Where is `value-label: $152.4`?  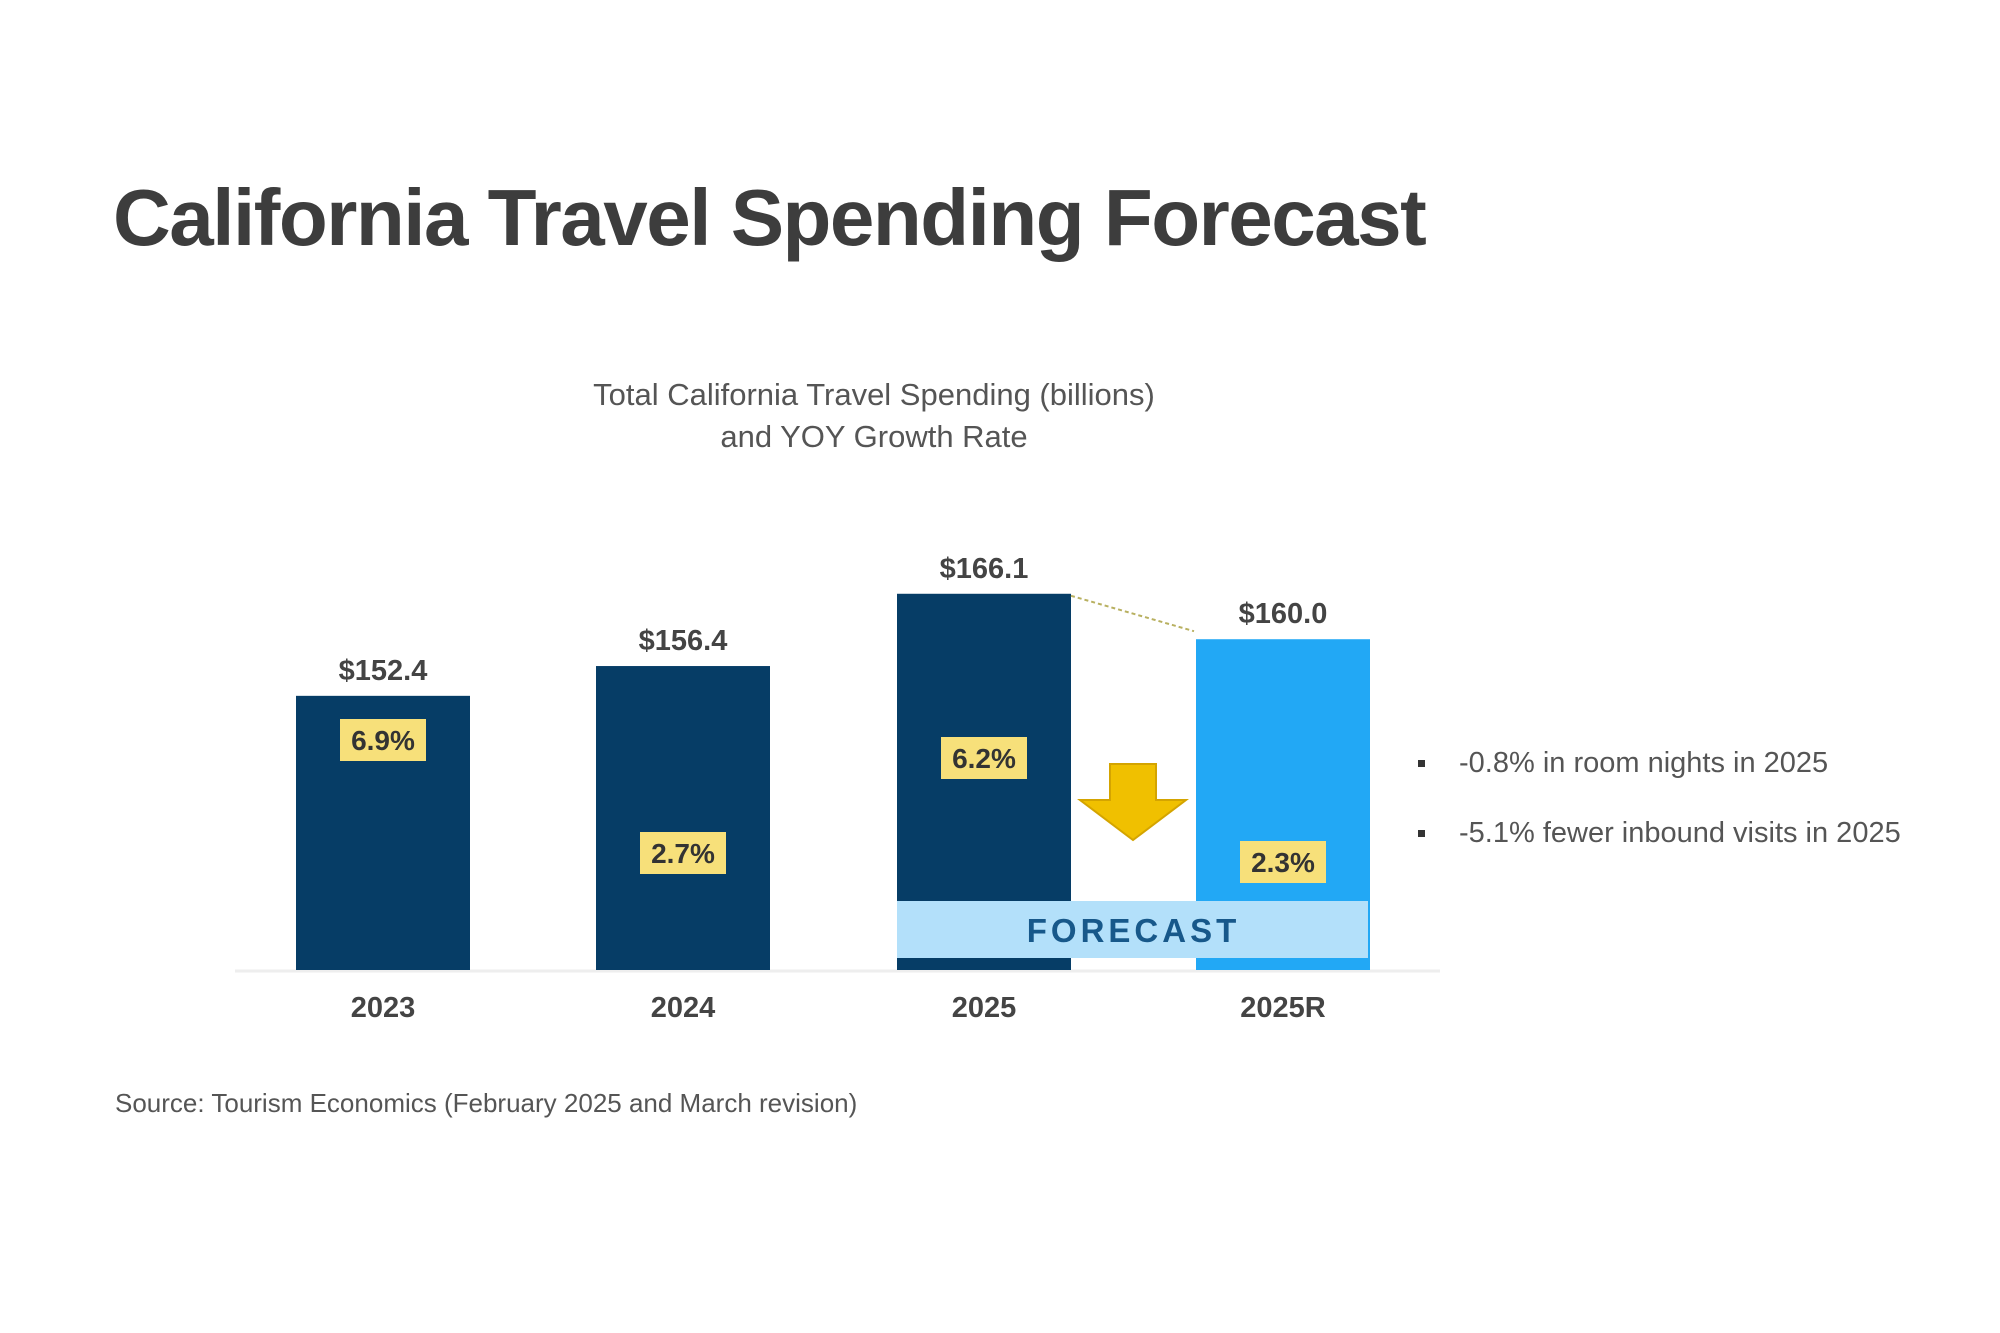
value-label: $152.4 is located at coordinates (383, 671).